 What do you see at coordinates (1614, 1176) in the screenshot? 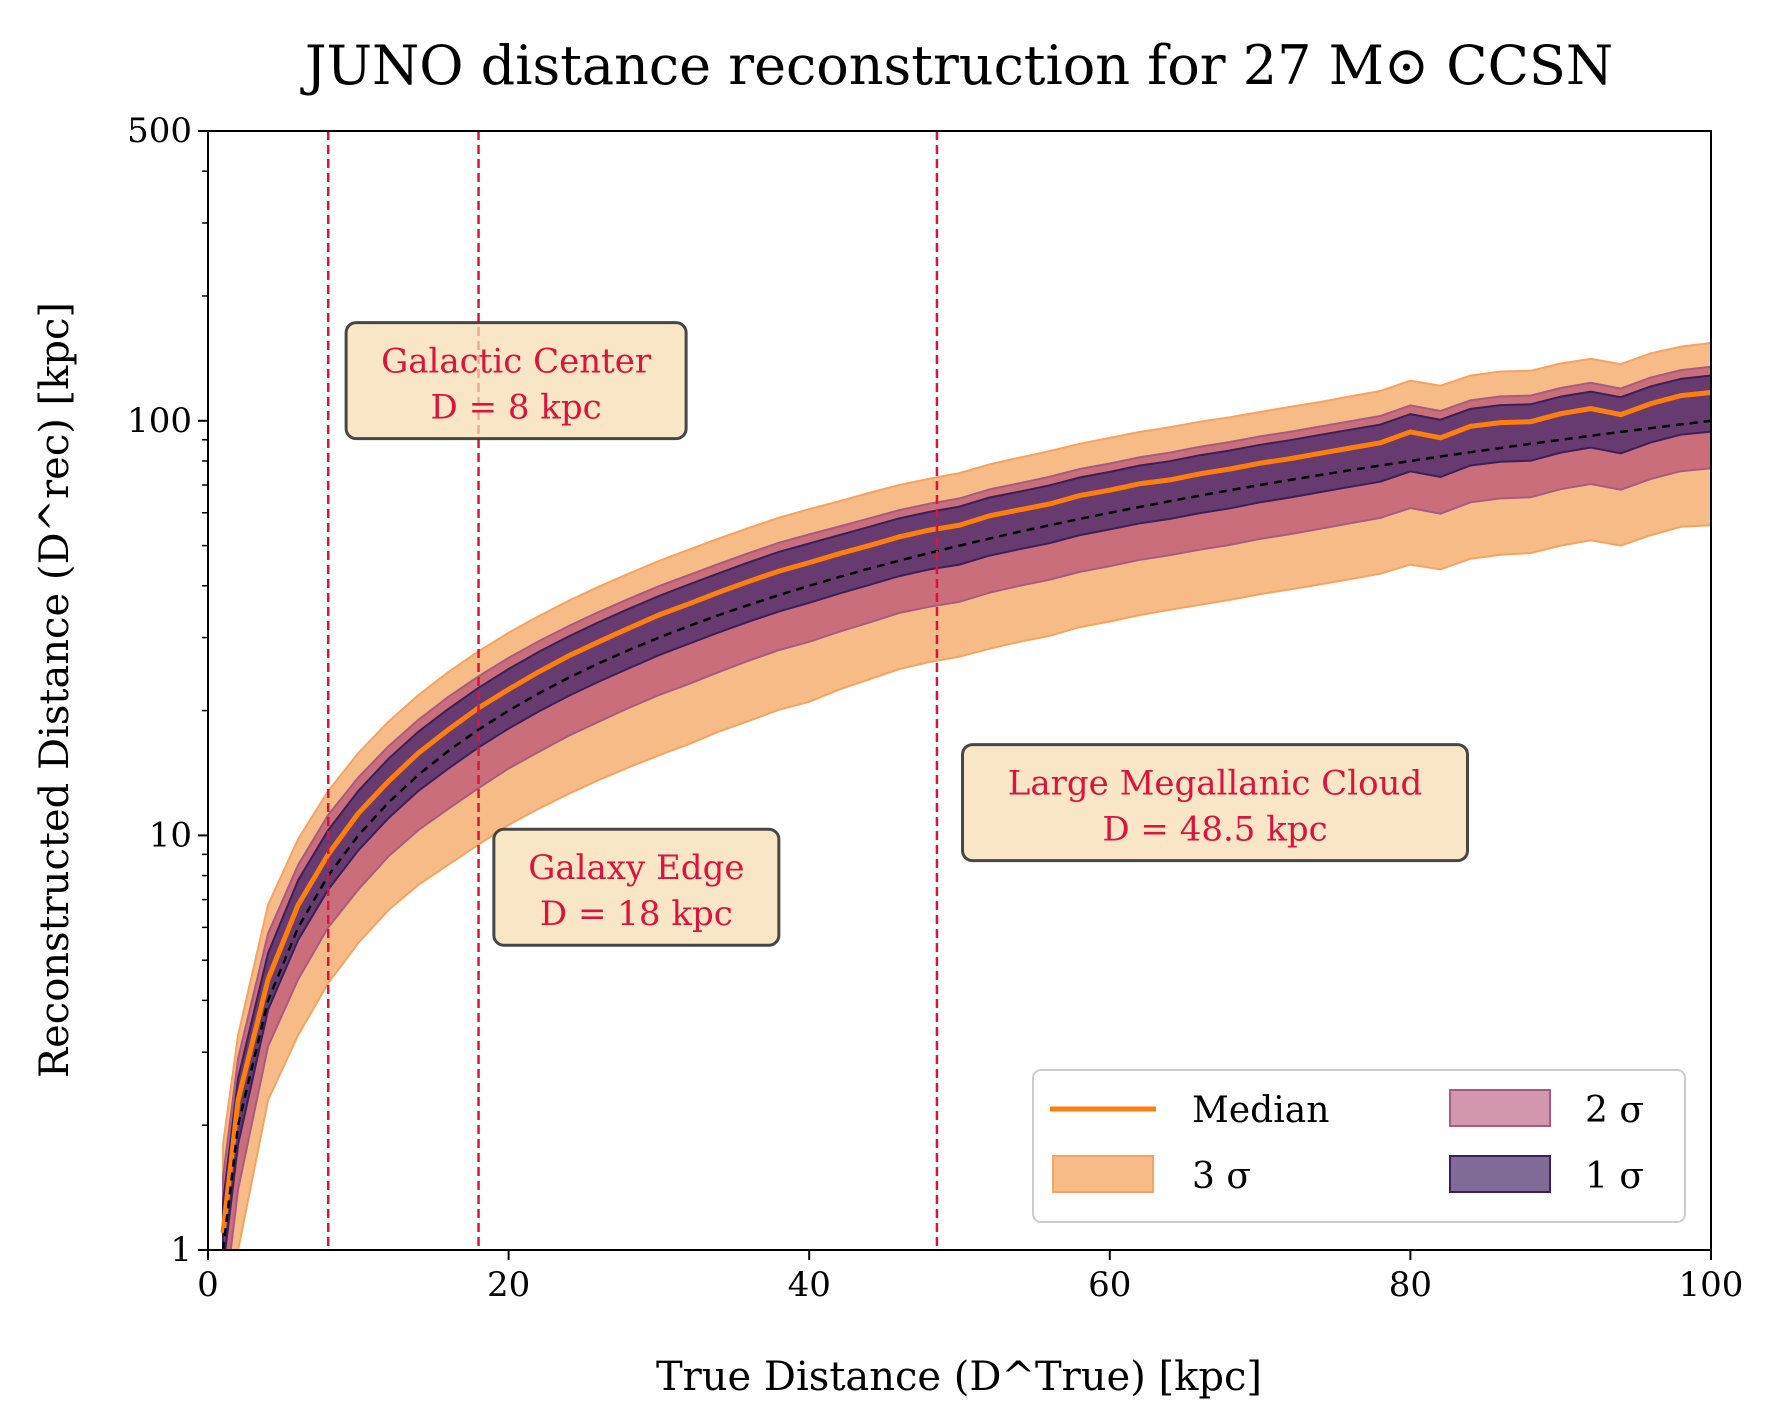
I see `legend-1sigma-label: 1 σ` at bounding box center [1614, 1176].